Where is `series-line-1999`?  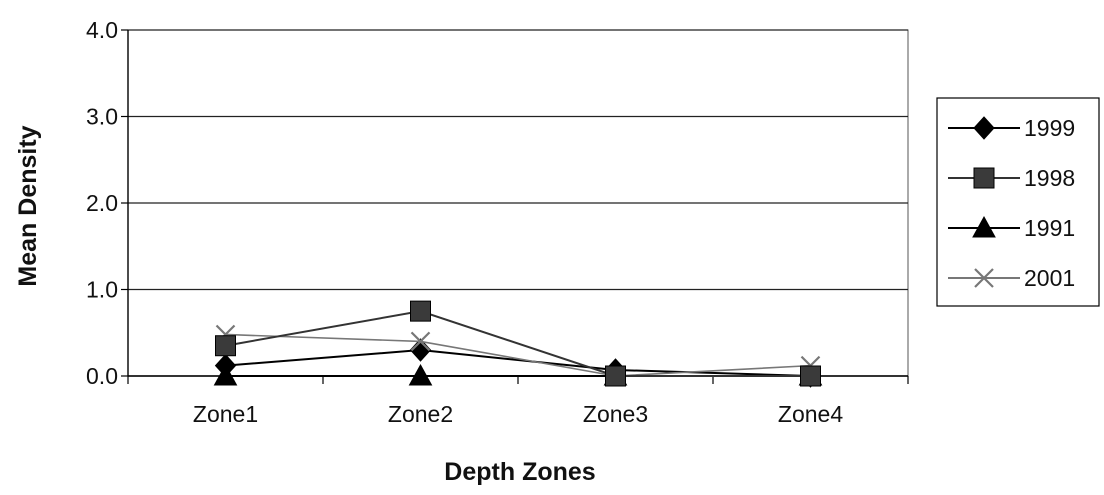 series-line-1999 is located at coordinates (518, 363).